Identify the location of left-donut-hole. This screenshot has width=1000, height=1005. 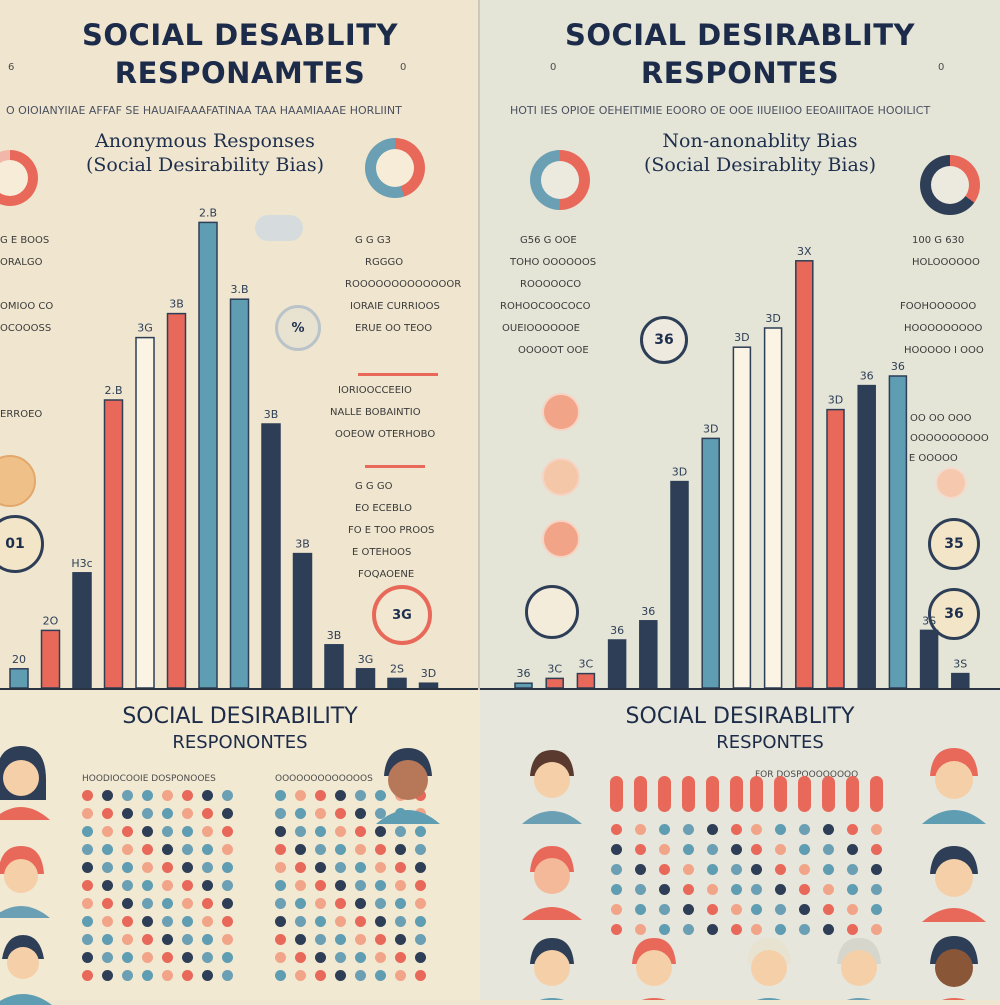
(14, 178).